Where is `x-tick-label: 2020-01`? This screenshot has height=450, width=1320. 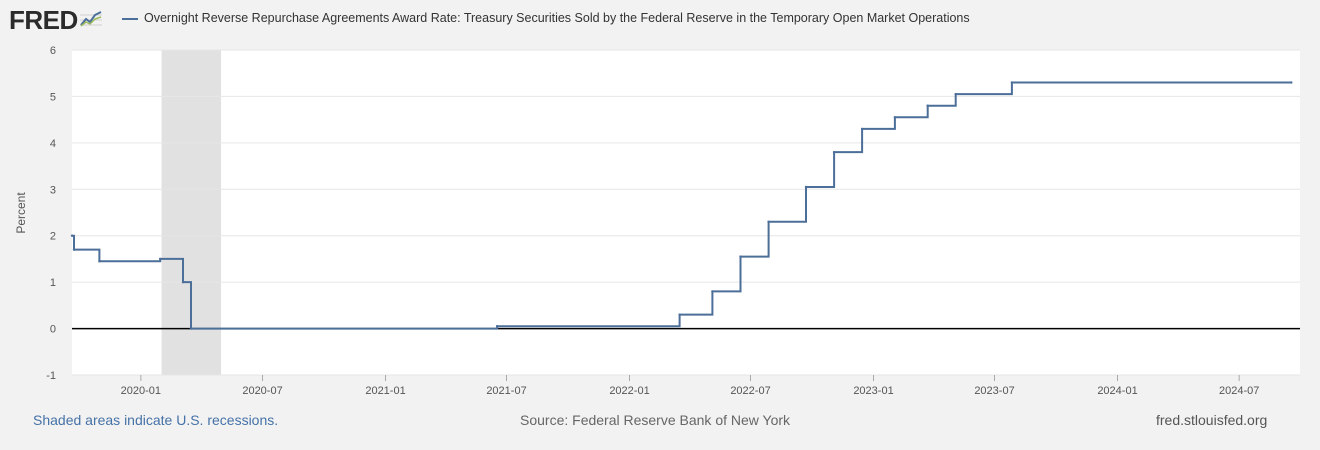
x-tick-label: 2020-01 is located at coordinates (141, 391).